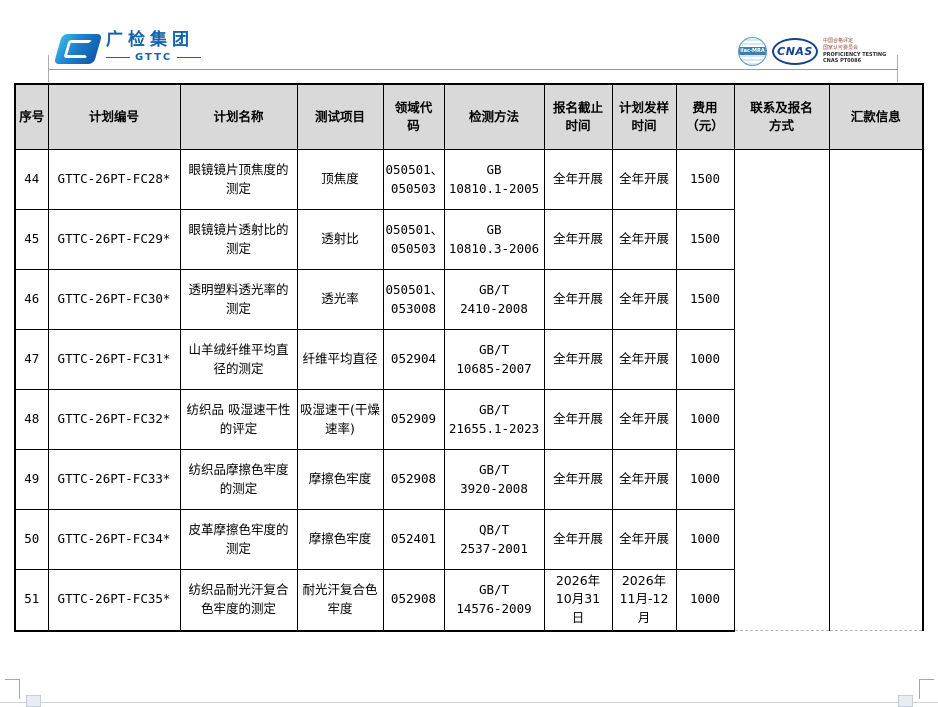 The image size is (938, 707). What do you see at coordinates (114, 359) in the screenshot?
I see `cell-plan-number: GTTC-26PT-FC31*` at bounding box center [114, 359].